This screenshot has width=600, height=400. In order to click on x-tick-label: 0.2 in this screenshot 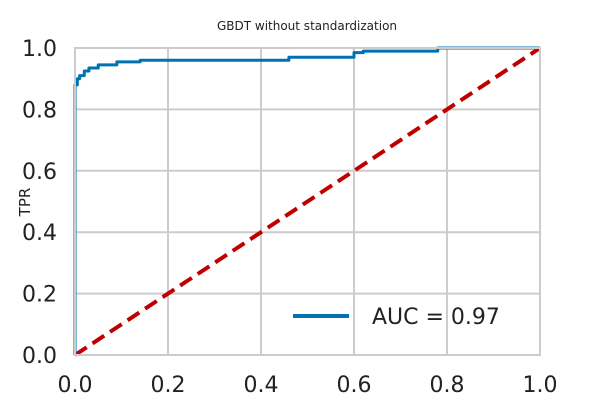, I will do `click(168, 385)`.